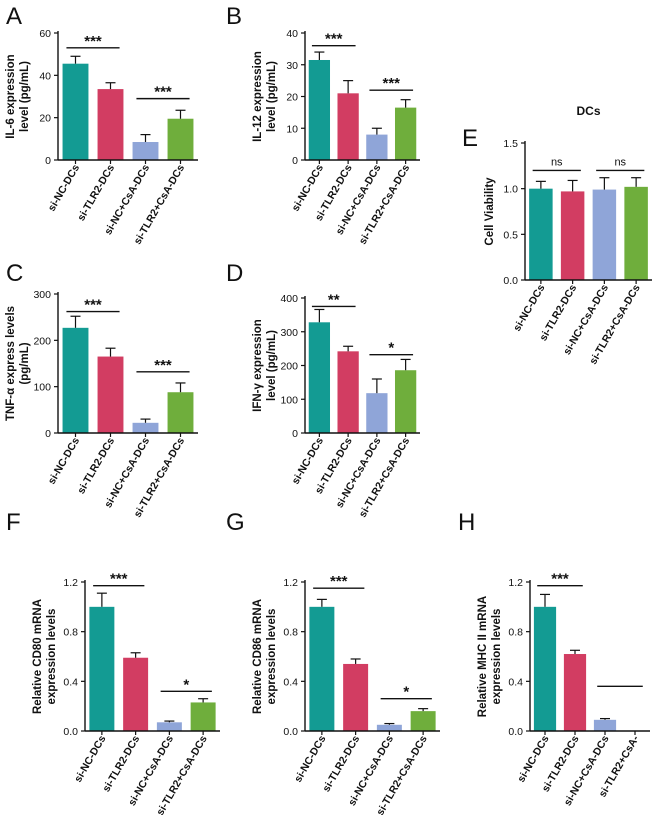 The height and width of the screenshot is (815, 660). What do you see at coordinates (289, 400) in the screenshot?
I see `y-tick-label-d-1: 100` at bounding box center [289, 400].